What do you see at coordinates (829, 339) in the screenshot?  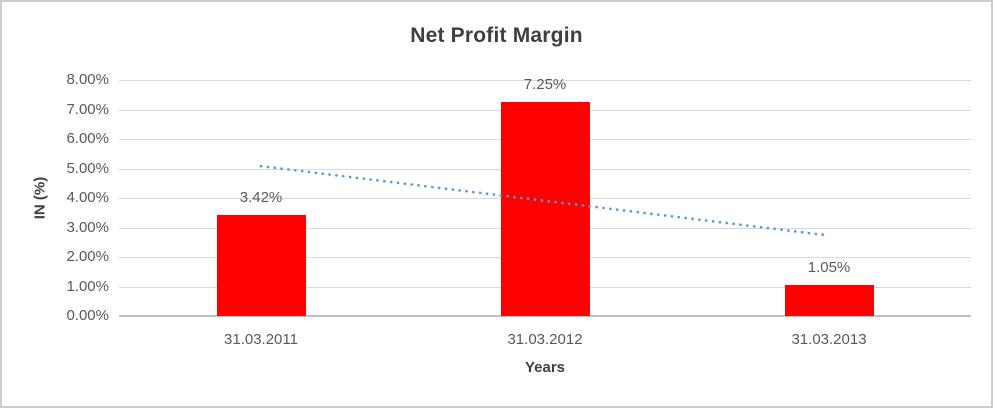 I see `x-tick-label: 31.03.2013` at bounding box center [829, 339].